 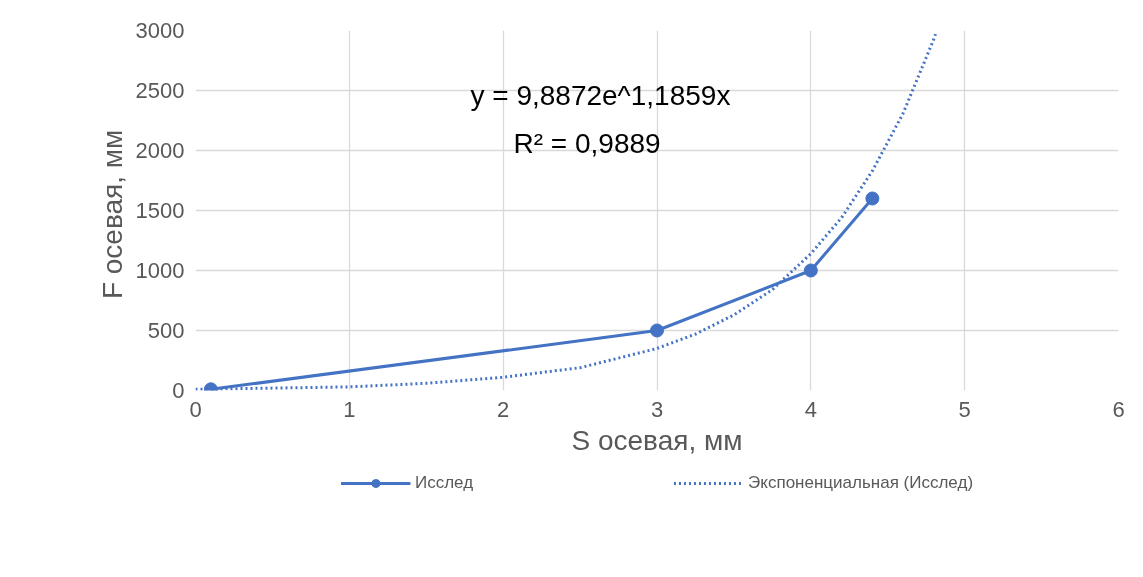 What do you see at coordinates (587, 143) in the screenshot?
I see `annotation: R² = 0,9889` at bounding box center [587, 143].